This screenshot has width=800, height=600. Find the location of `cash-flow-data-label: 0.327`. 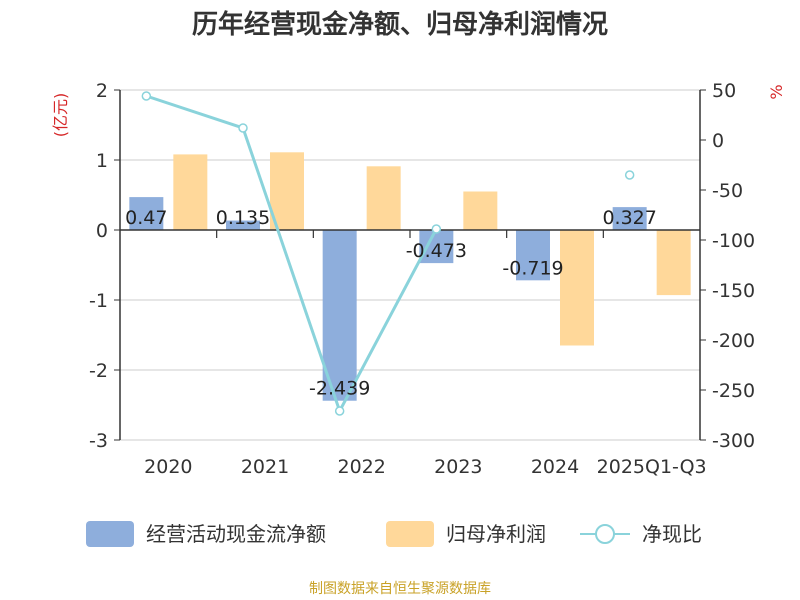

cash-flow-data-label: 0.327 is located at coordinates (629, 218).